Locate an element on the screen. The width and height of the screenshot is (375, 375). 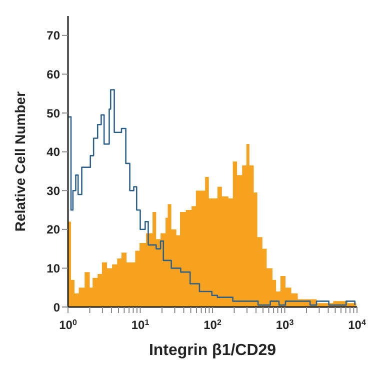
y-tick-label: 20 is located at coordinates (53, 229).